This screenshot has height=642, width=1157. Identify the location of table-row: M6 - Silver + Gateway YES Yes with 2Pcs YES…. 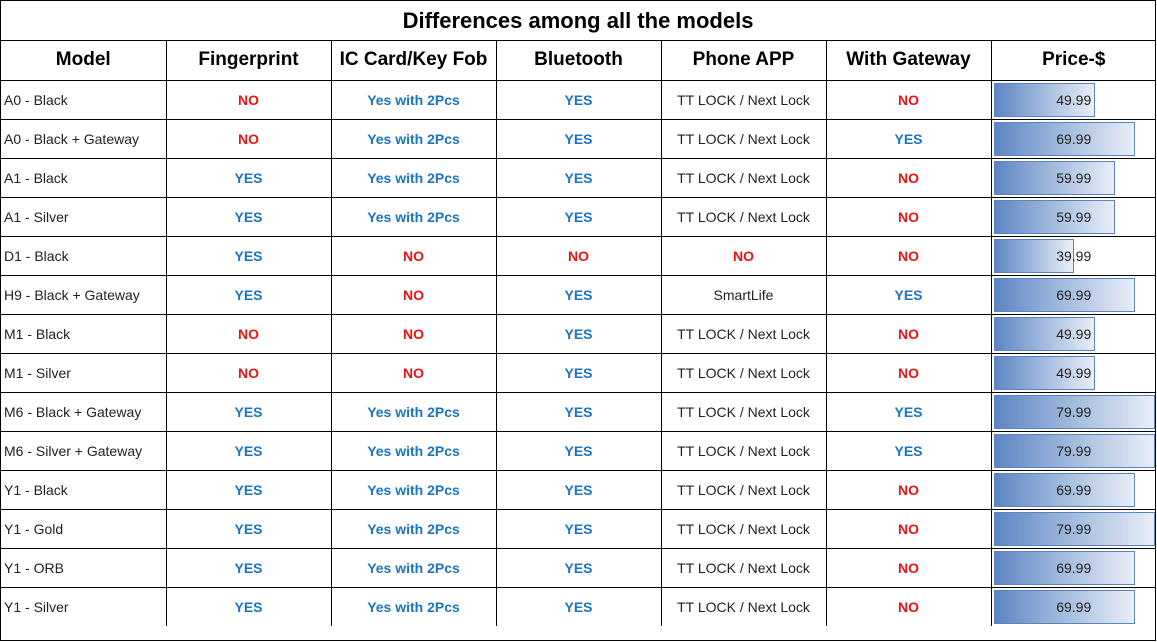
(578, 450).